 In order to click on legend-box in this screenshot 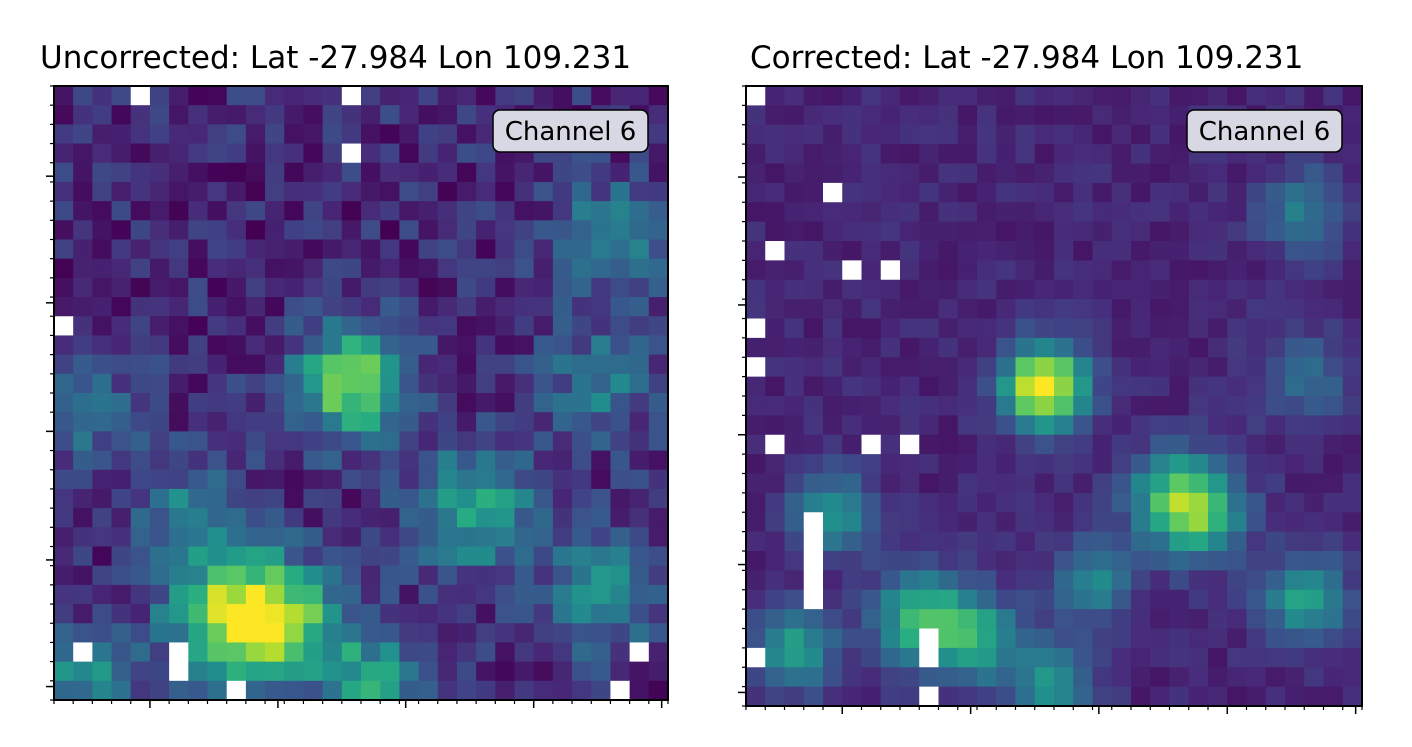, I will do `click(570, 131)`.